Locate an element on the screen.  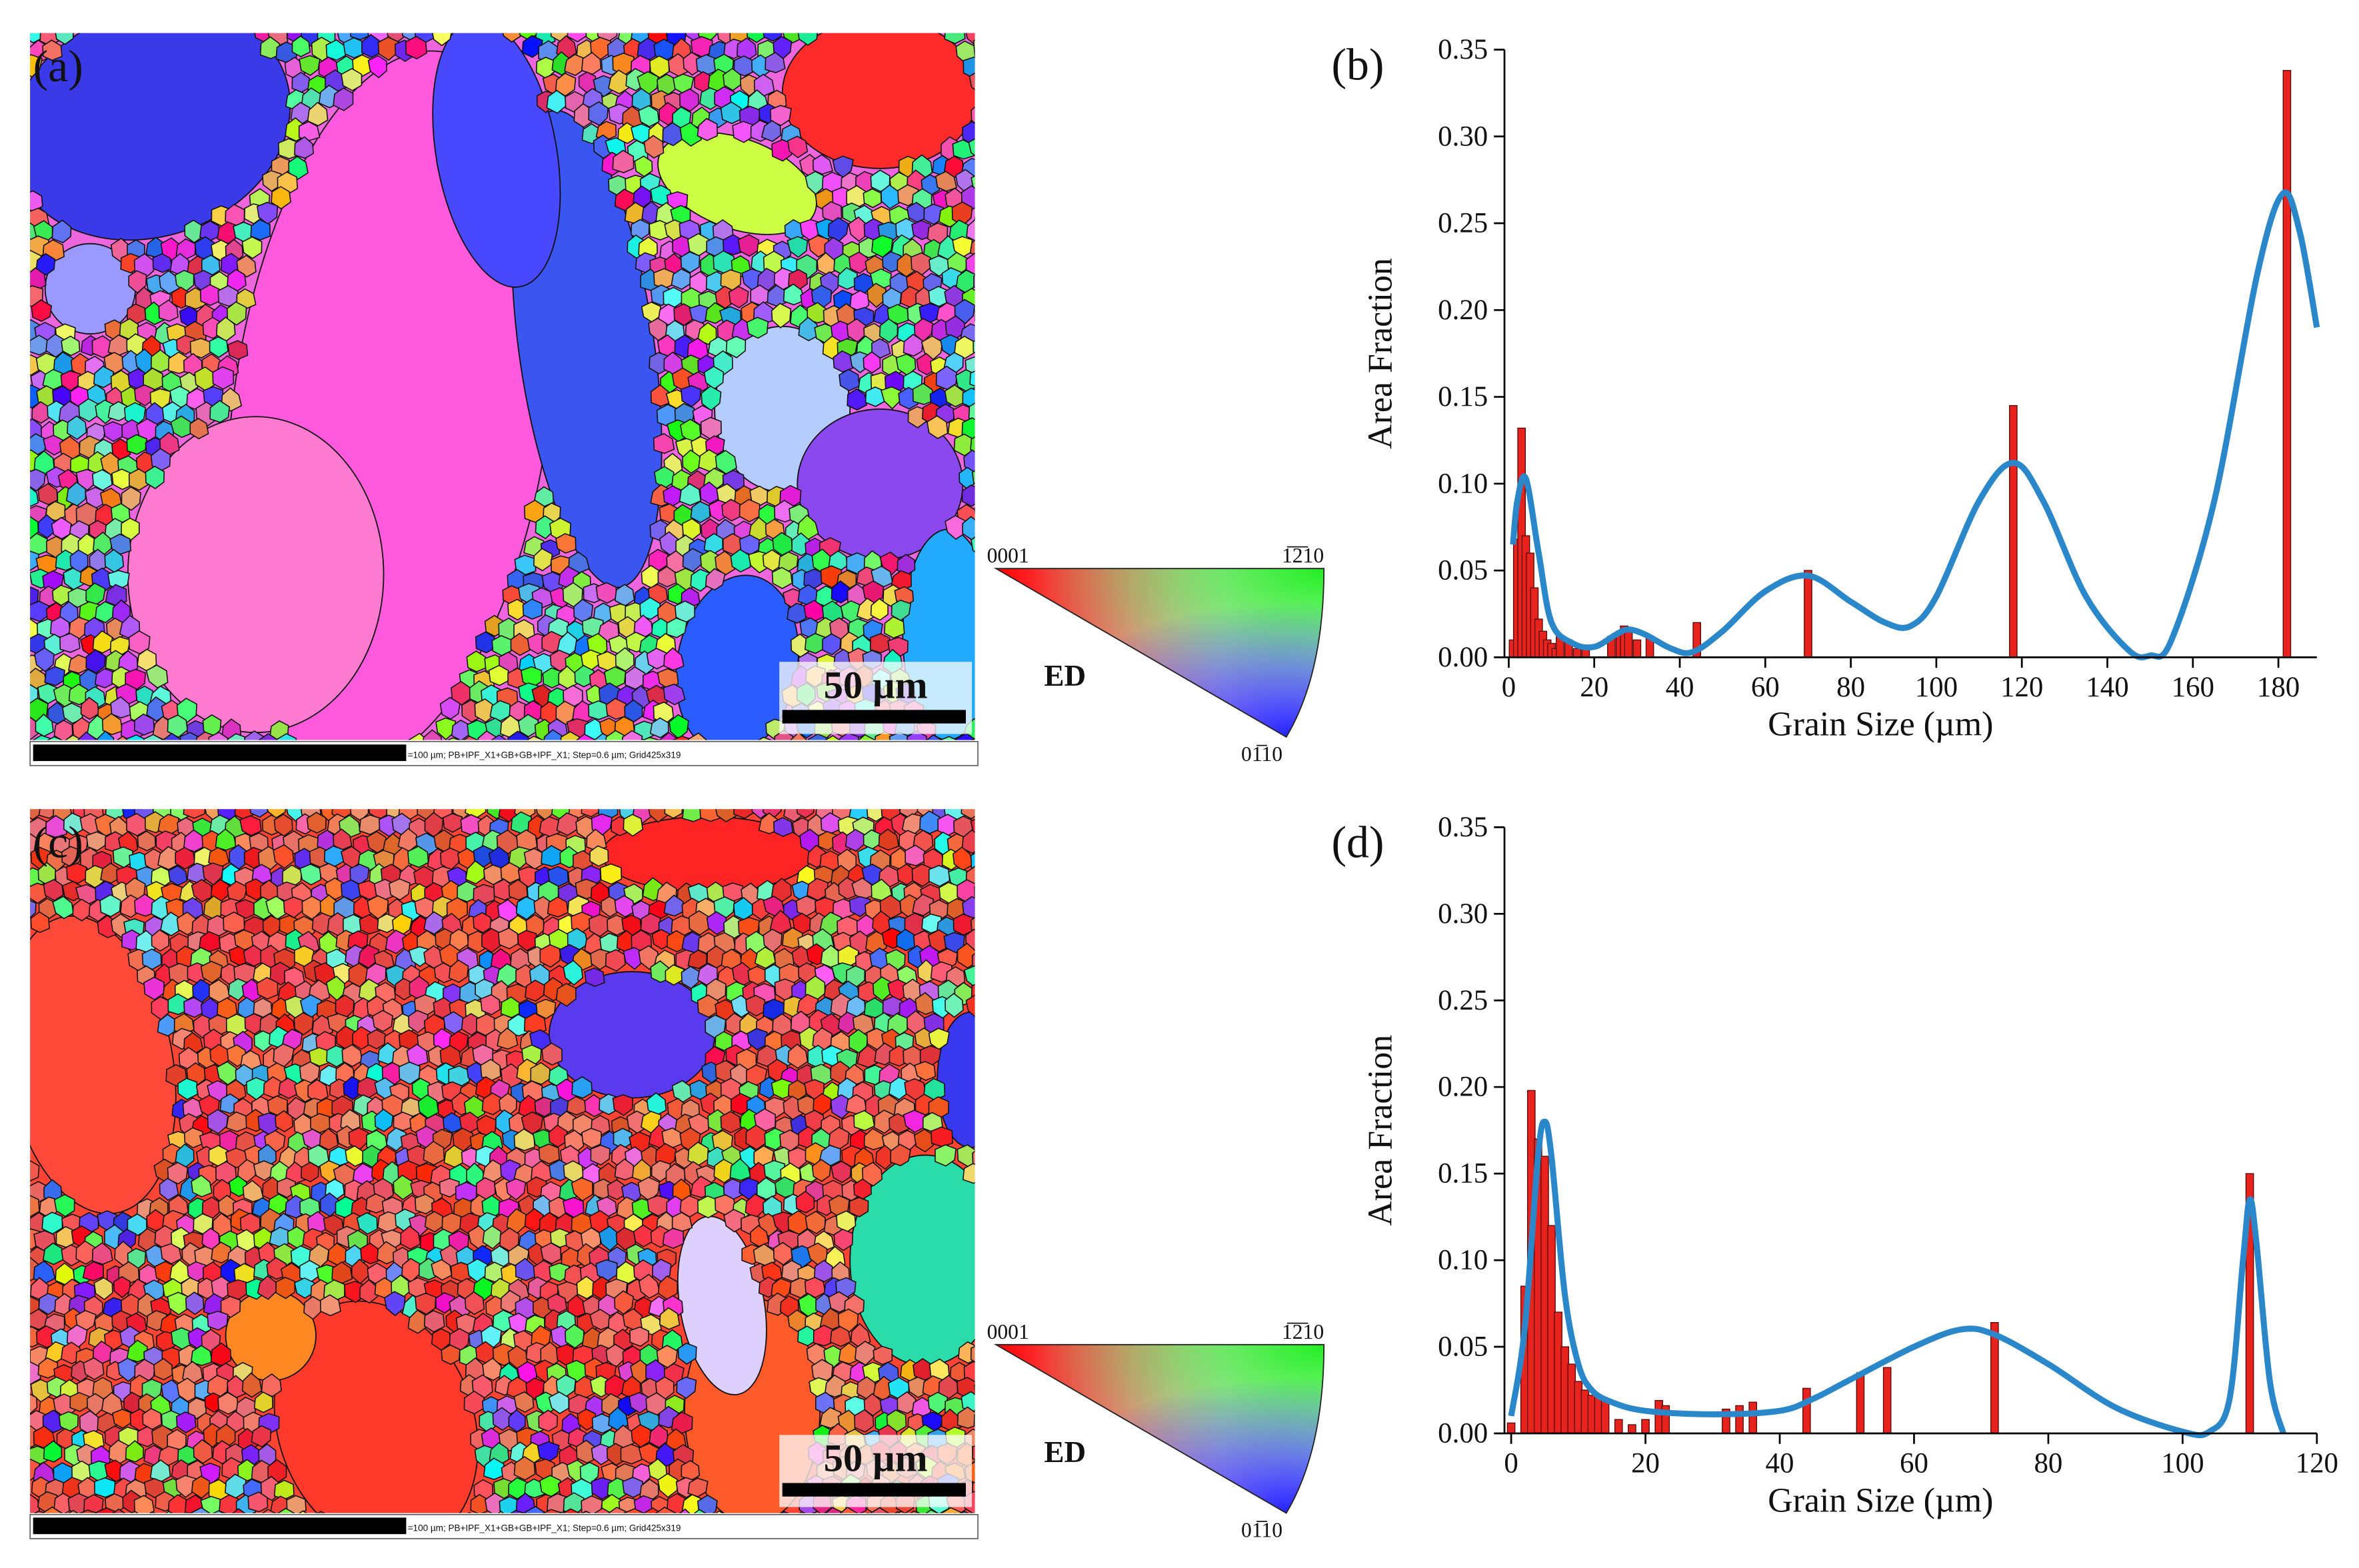
y-tick-label: 0.15 is located at coordinates (1463, 1174).